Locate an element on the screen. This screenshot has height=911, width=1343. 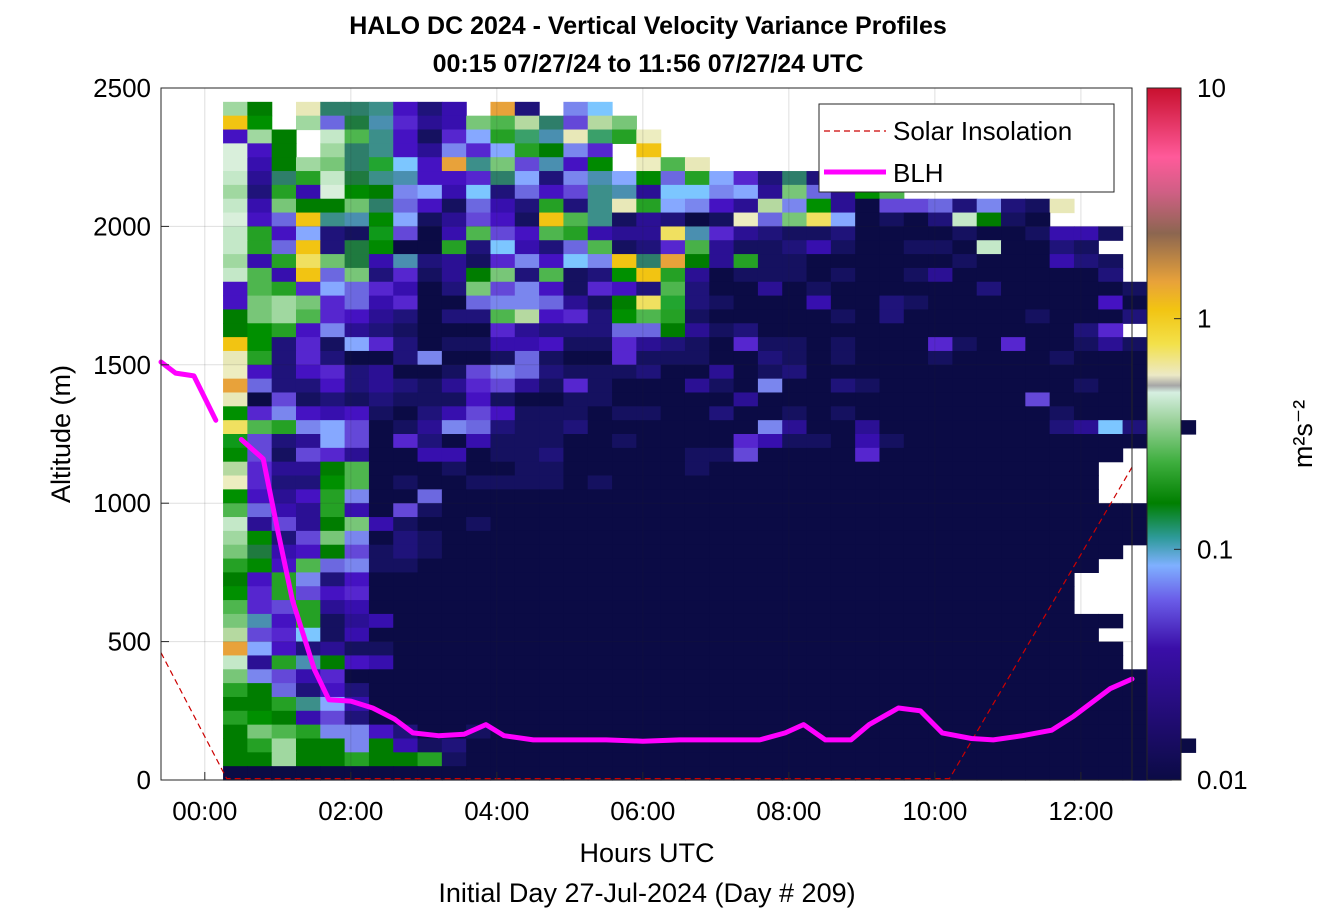
legend: Solar Insolation BLH is located at coordinates (966, 148).